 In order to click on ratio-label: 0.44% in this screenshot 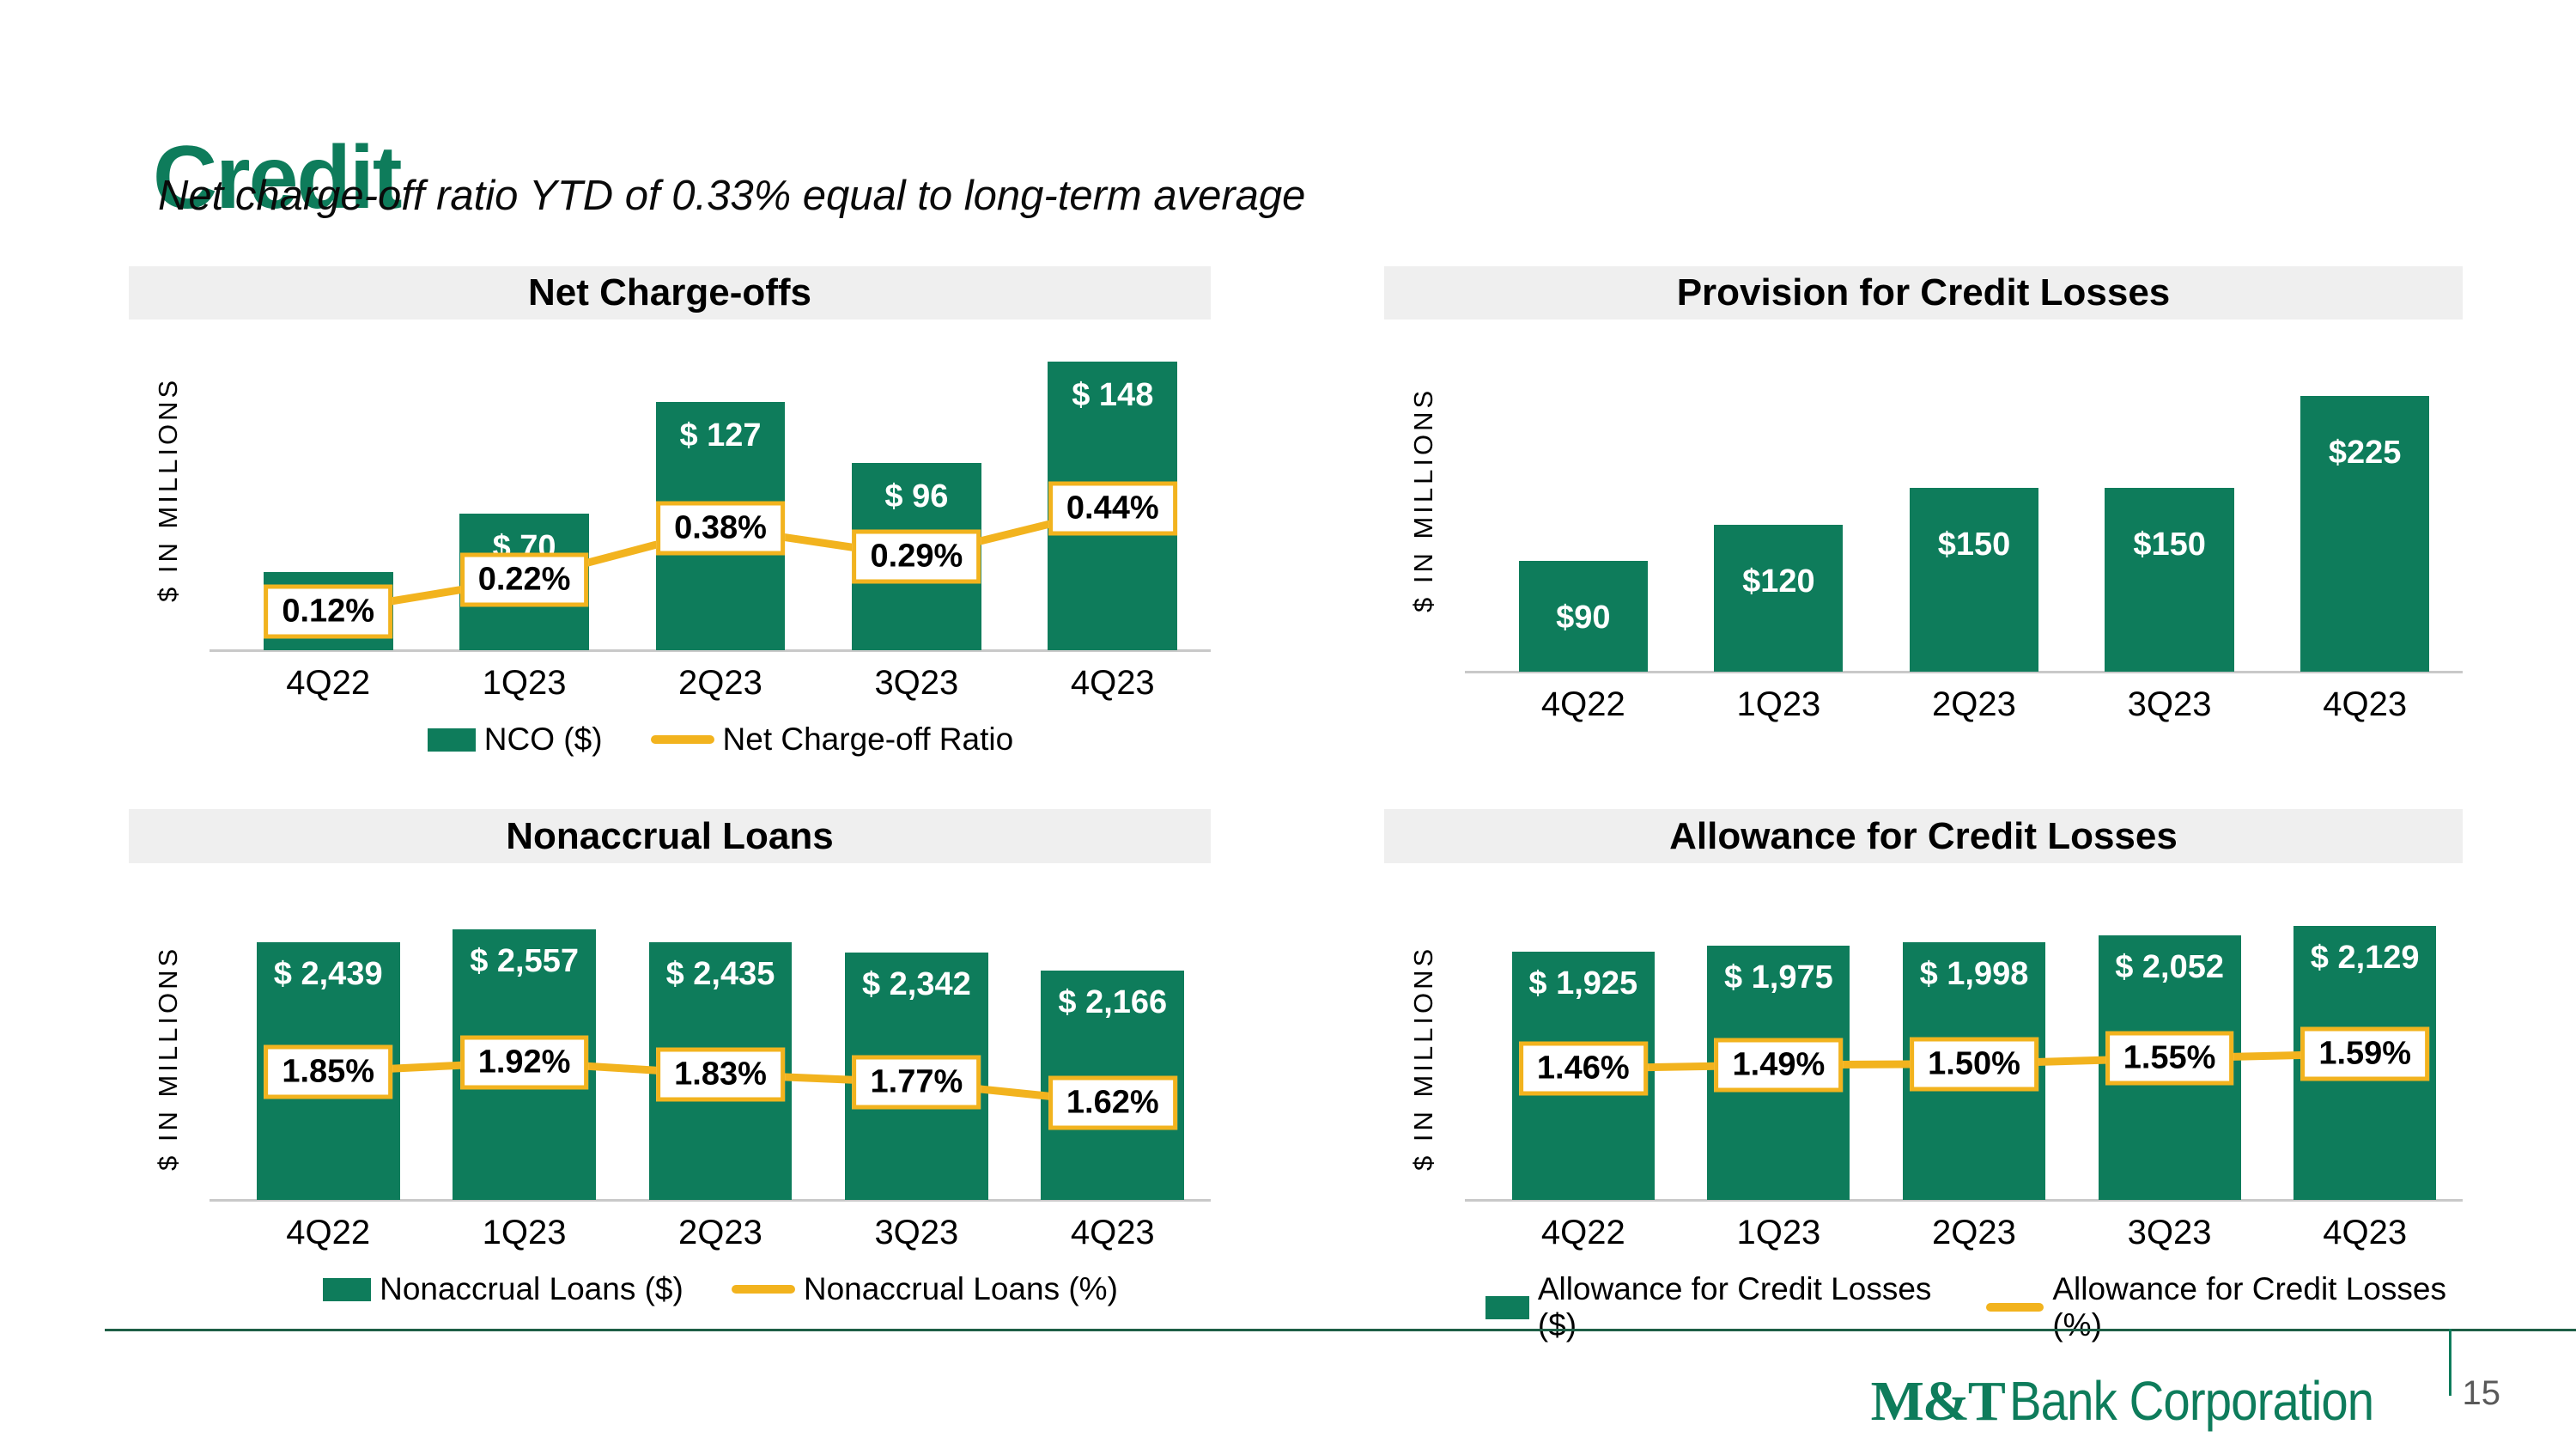, I will do `click(1112, 509)`.